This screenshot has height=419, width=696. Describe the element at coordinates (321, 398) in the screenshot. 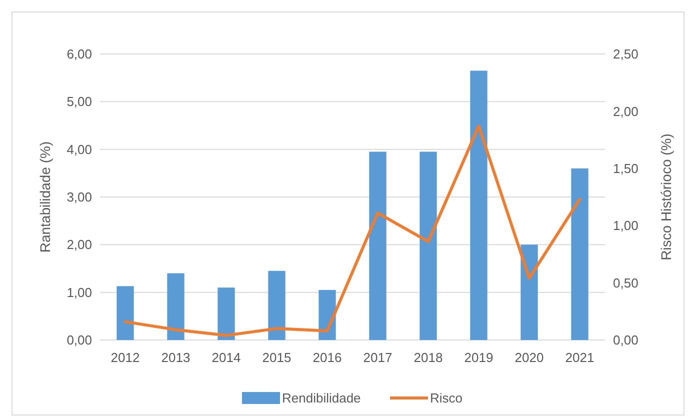

I see `legend-label: Rendibilidade` at that location.